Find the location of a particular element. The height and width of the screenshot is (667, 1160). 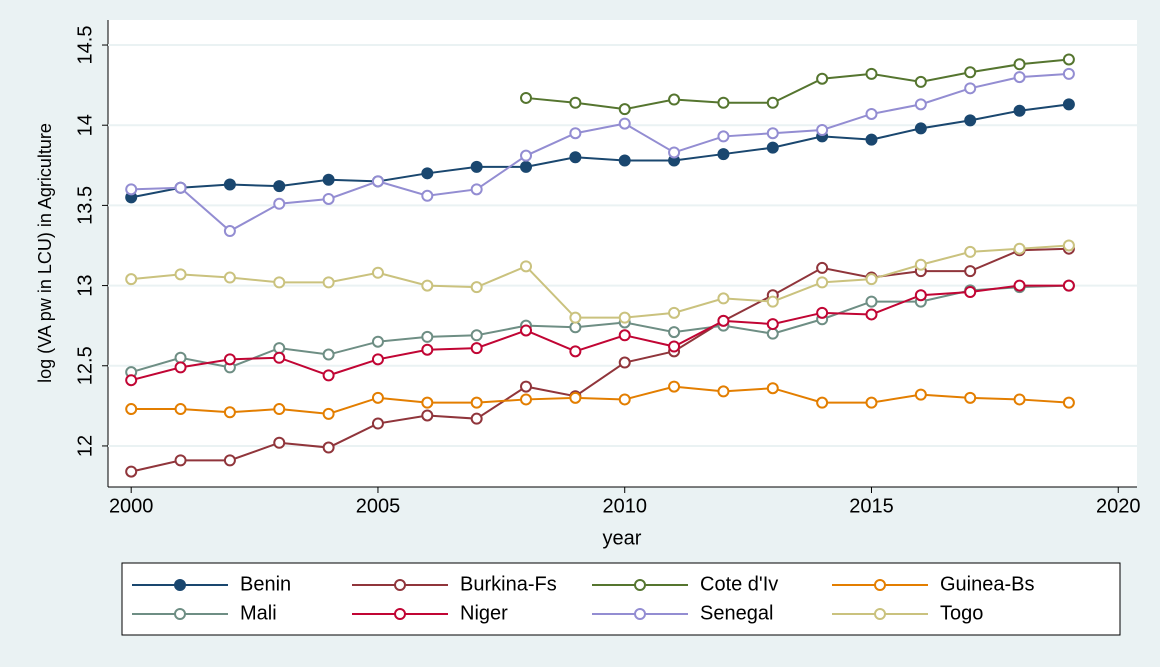

legend-label: Burkina-Fs is located at coordinates (508, 584).